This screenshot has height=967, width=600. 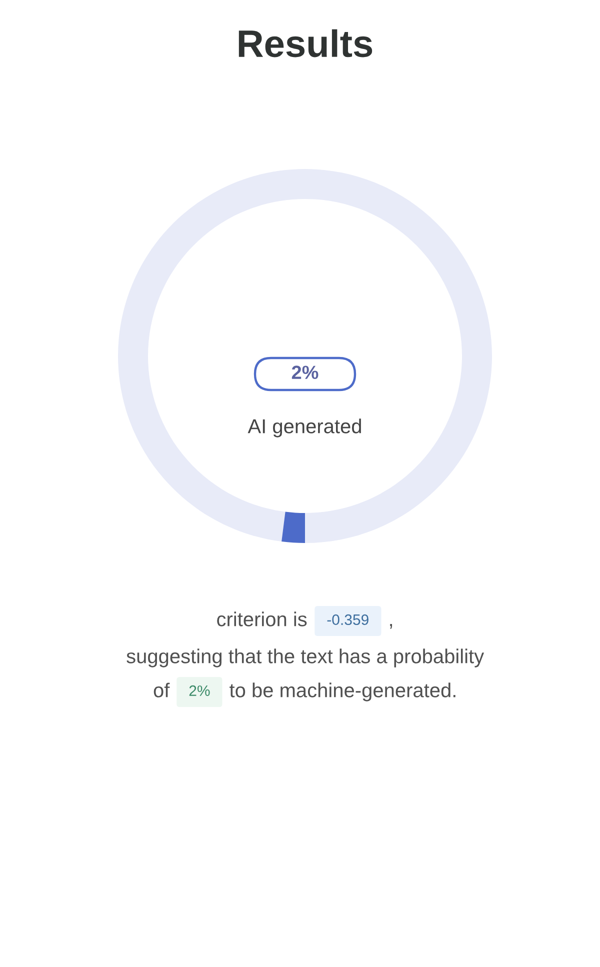 I want to click on text: 2%, so click(x=199, y=690).